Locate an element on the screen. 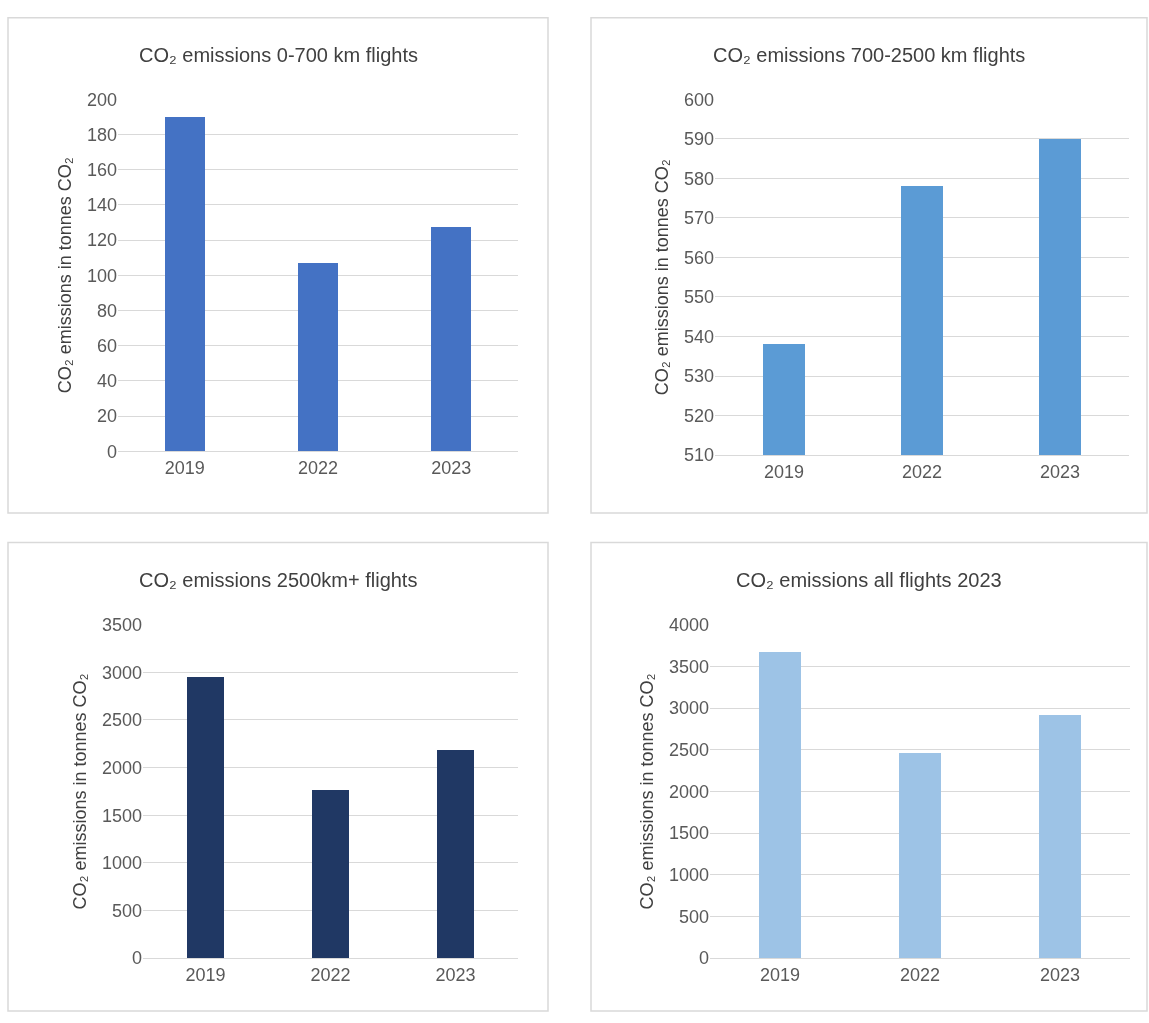  chart-title: CO₂ emissions all flights 2023 is located at coordinates (869, 580).